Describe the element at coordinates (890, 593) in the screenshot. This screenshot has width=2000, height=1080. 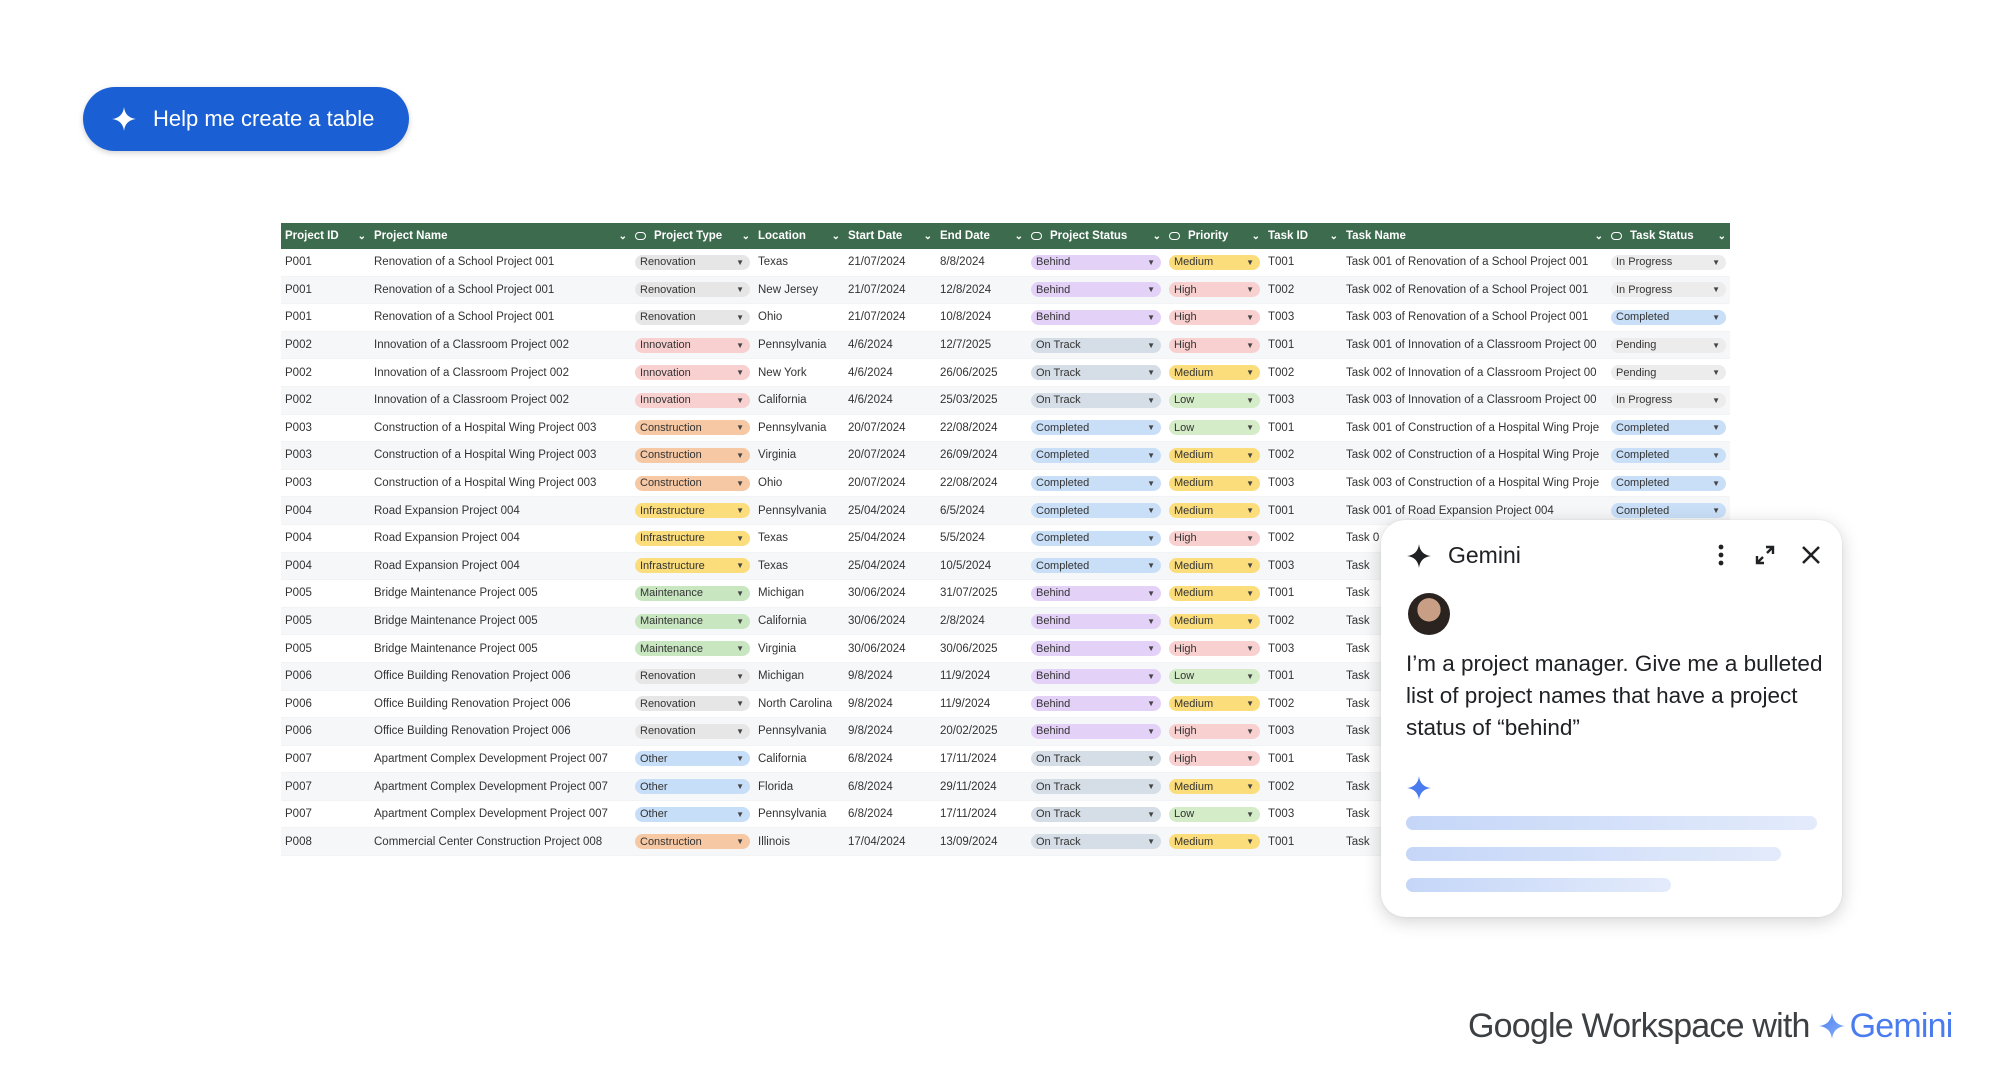
I see `table-cell: 30/06/2024` at that location.